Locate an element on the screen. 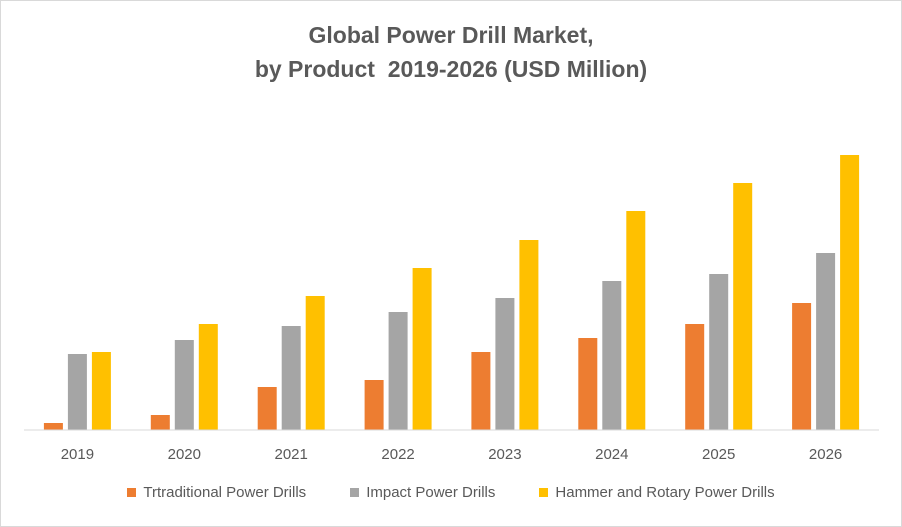 Image resolution: width=902 pixels, height=527 pixels. x-tick-2025: 2025 is located at coordinates (718, 454).